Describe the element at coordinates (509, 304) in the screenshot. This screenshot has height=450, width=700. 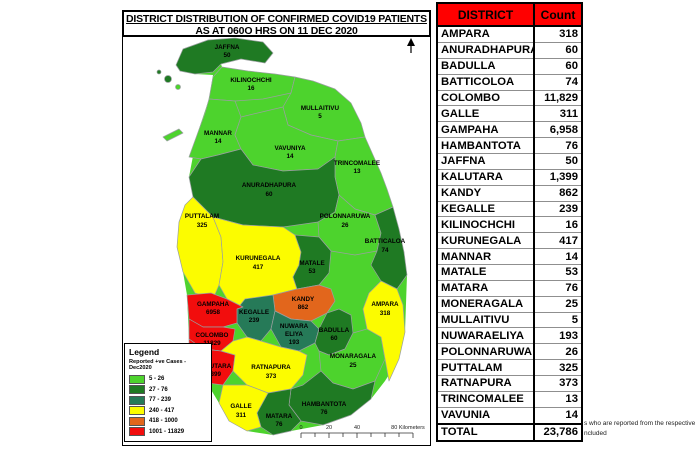
I see `table-row: MONERAGALA 25` at that location.